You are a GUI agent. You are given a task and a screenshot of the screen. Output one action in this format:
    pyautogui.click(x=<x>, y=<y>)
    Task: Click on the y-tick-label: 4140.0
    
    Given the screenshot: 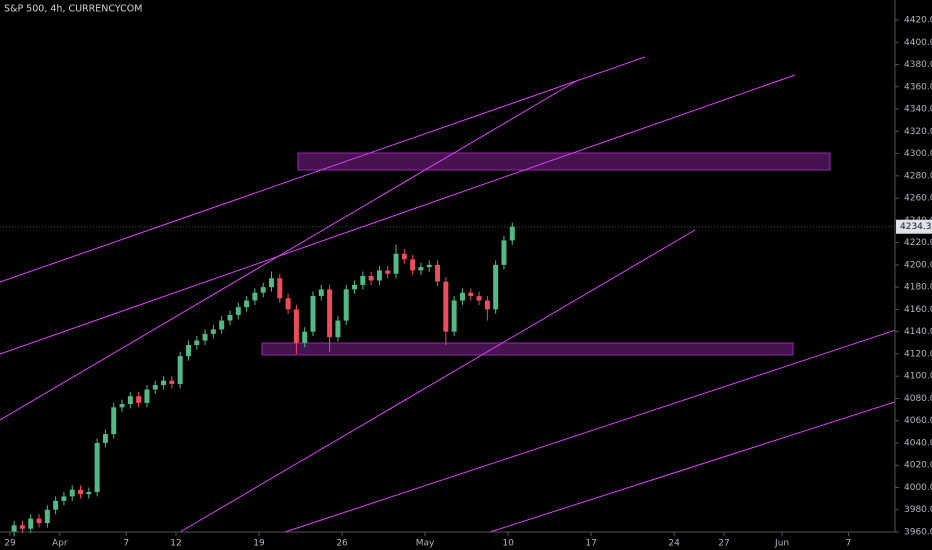 What is the action you would take?
    pyautogui.click(x=918, y=332)
    